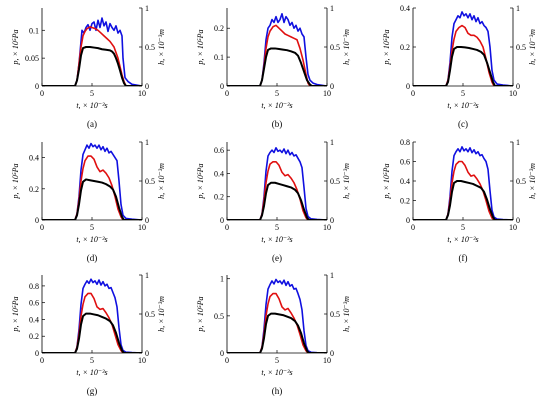  Describe the element at coordinates (32, 58) in the screenshot. I see `y-tick-label: 0.05` at that location.